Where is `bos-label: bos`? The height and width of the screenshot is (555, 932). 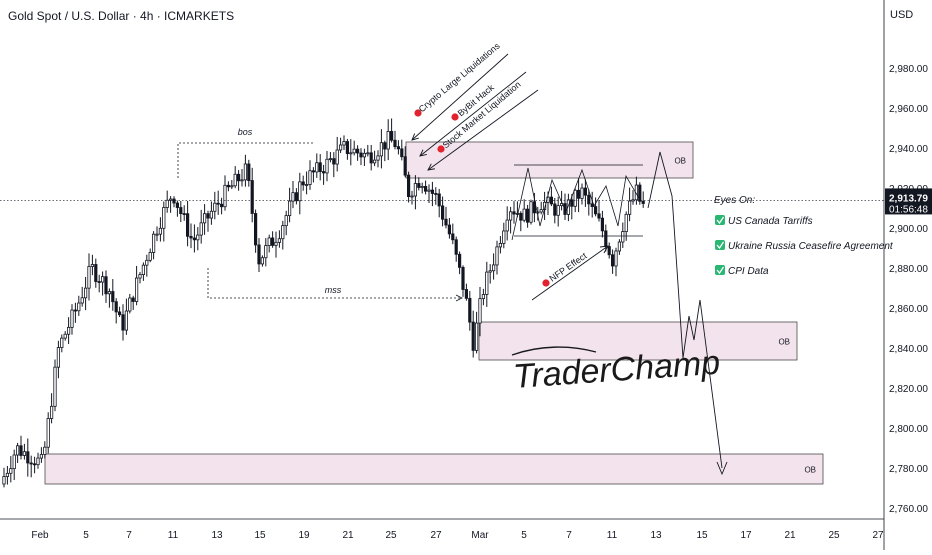 bos-label: bos is located at coordinates (245, 132).